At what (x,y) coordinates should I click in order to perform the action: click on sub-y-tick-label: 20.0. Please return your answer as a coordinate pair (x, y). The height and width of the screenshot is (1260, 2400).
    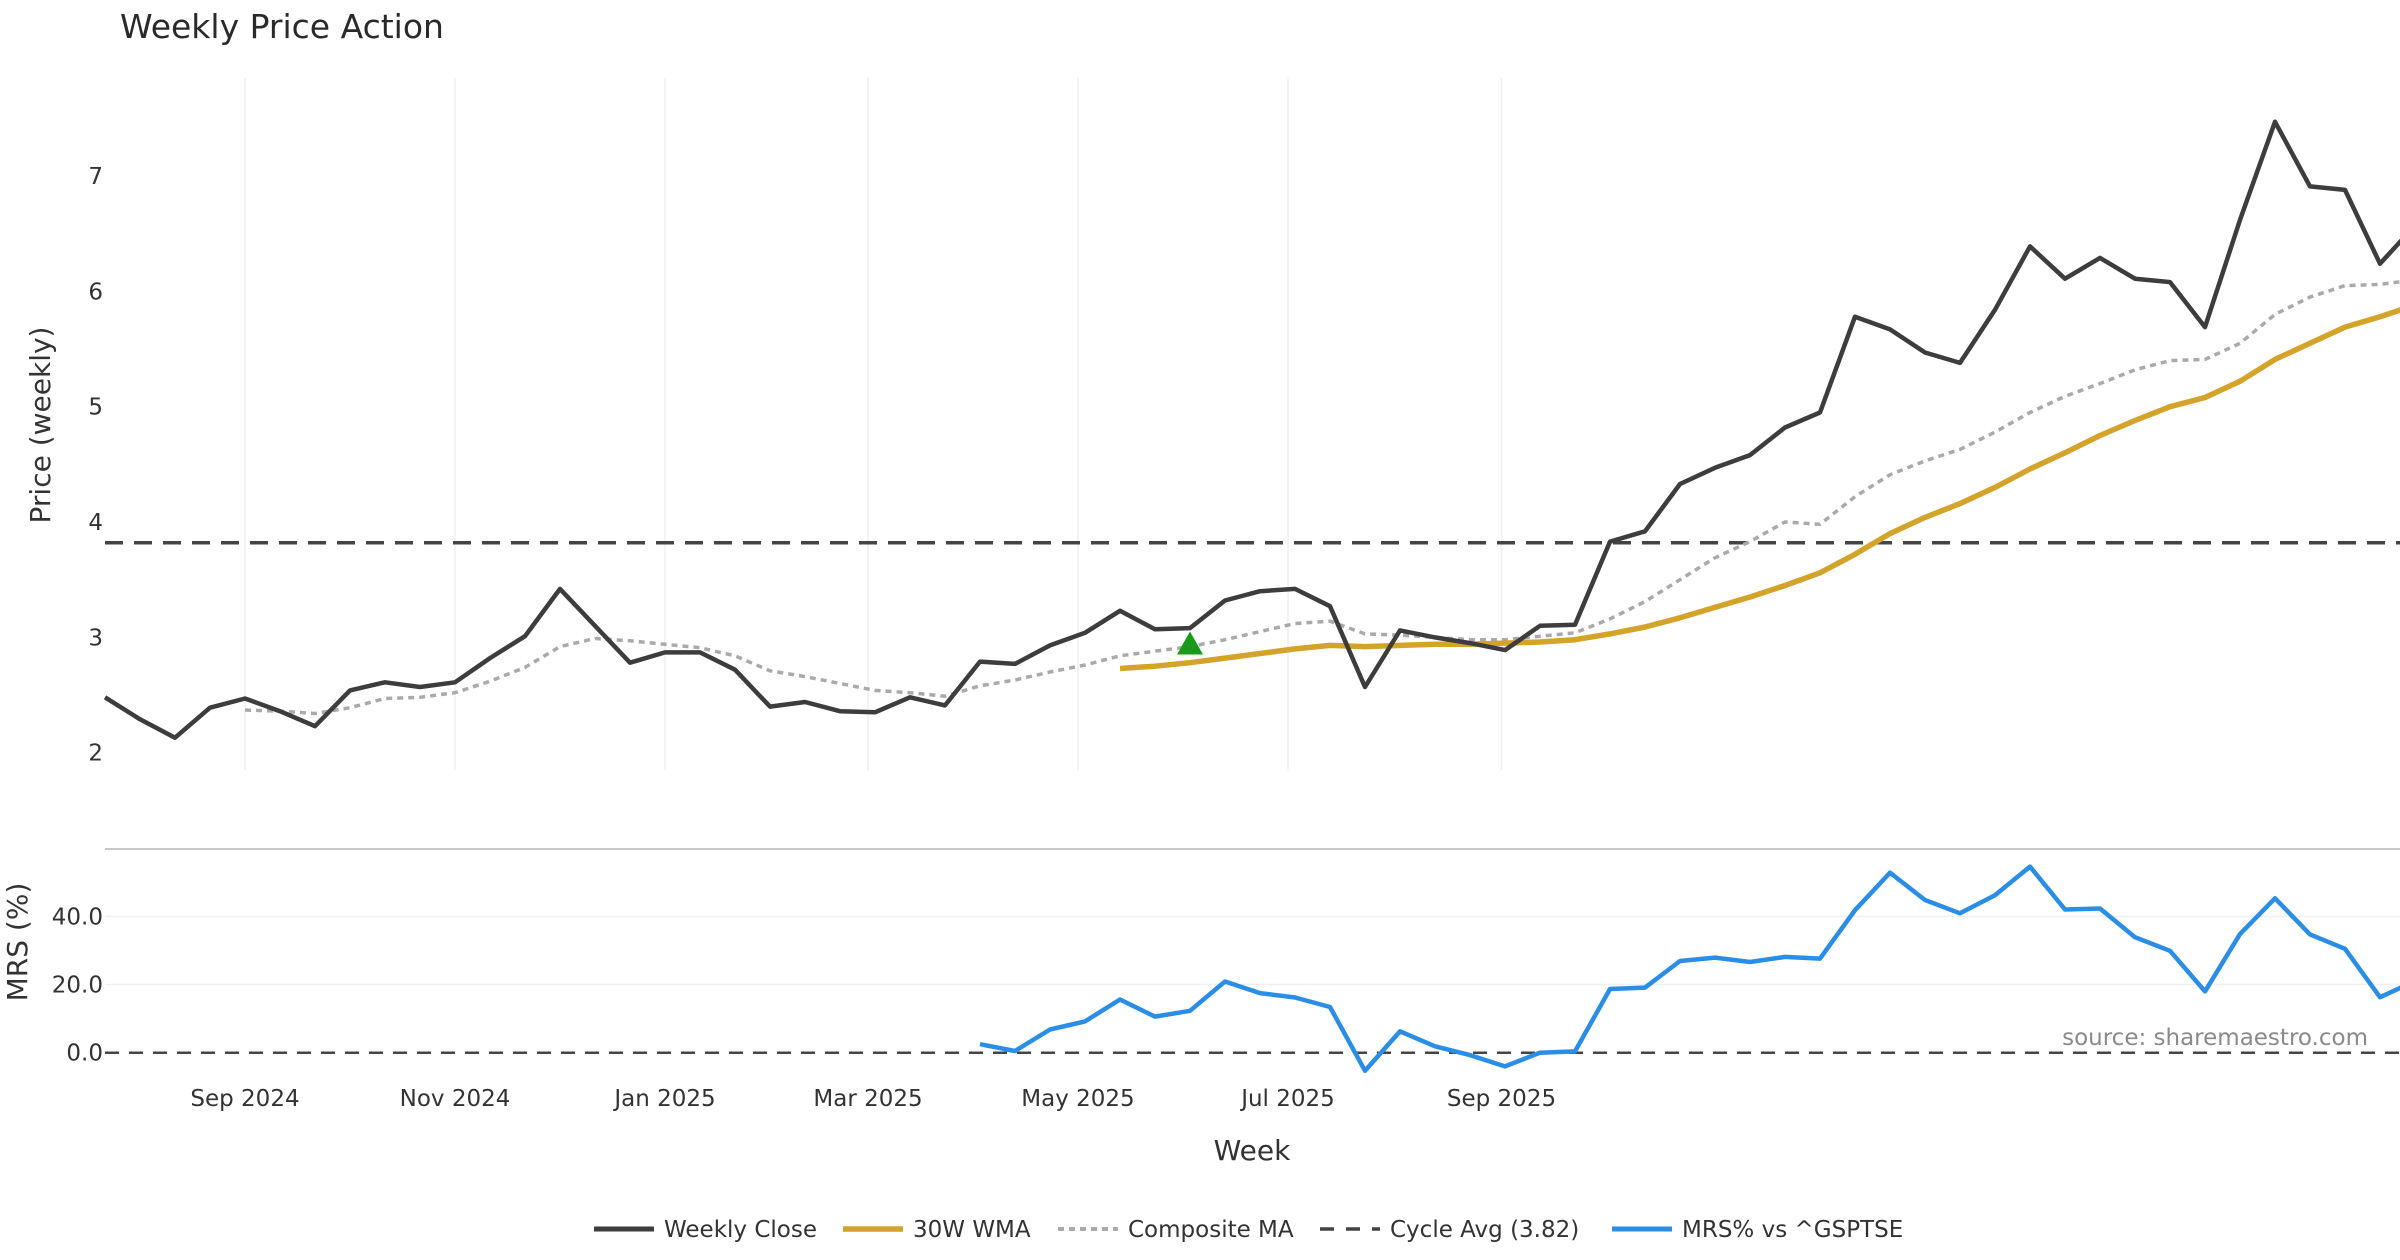
    Looking at the image, I should click on (77, 986).